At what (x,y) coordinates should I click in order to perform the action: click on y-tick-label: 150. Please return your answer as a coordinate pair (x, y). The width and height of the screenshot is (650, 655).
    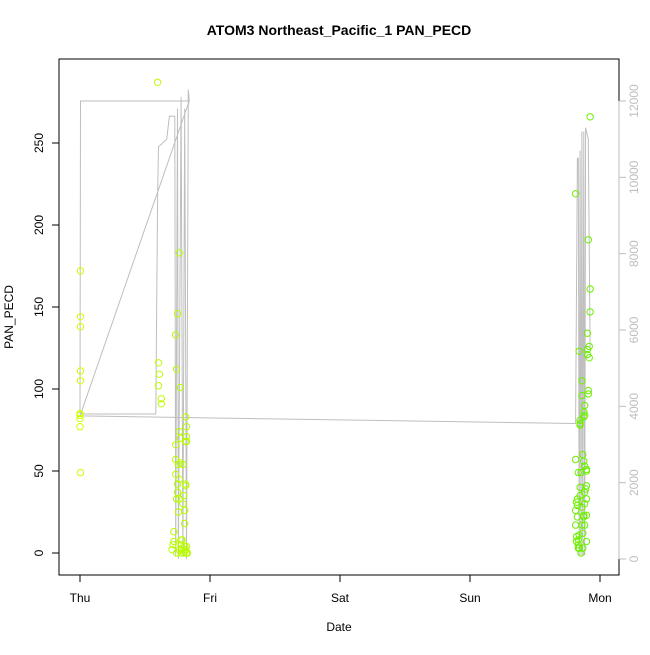
    Looking at the image, I should click on (39, 307).